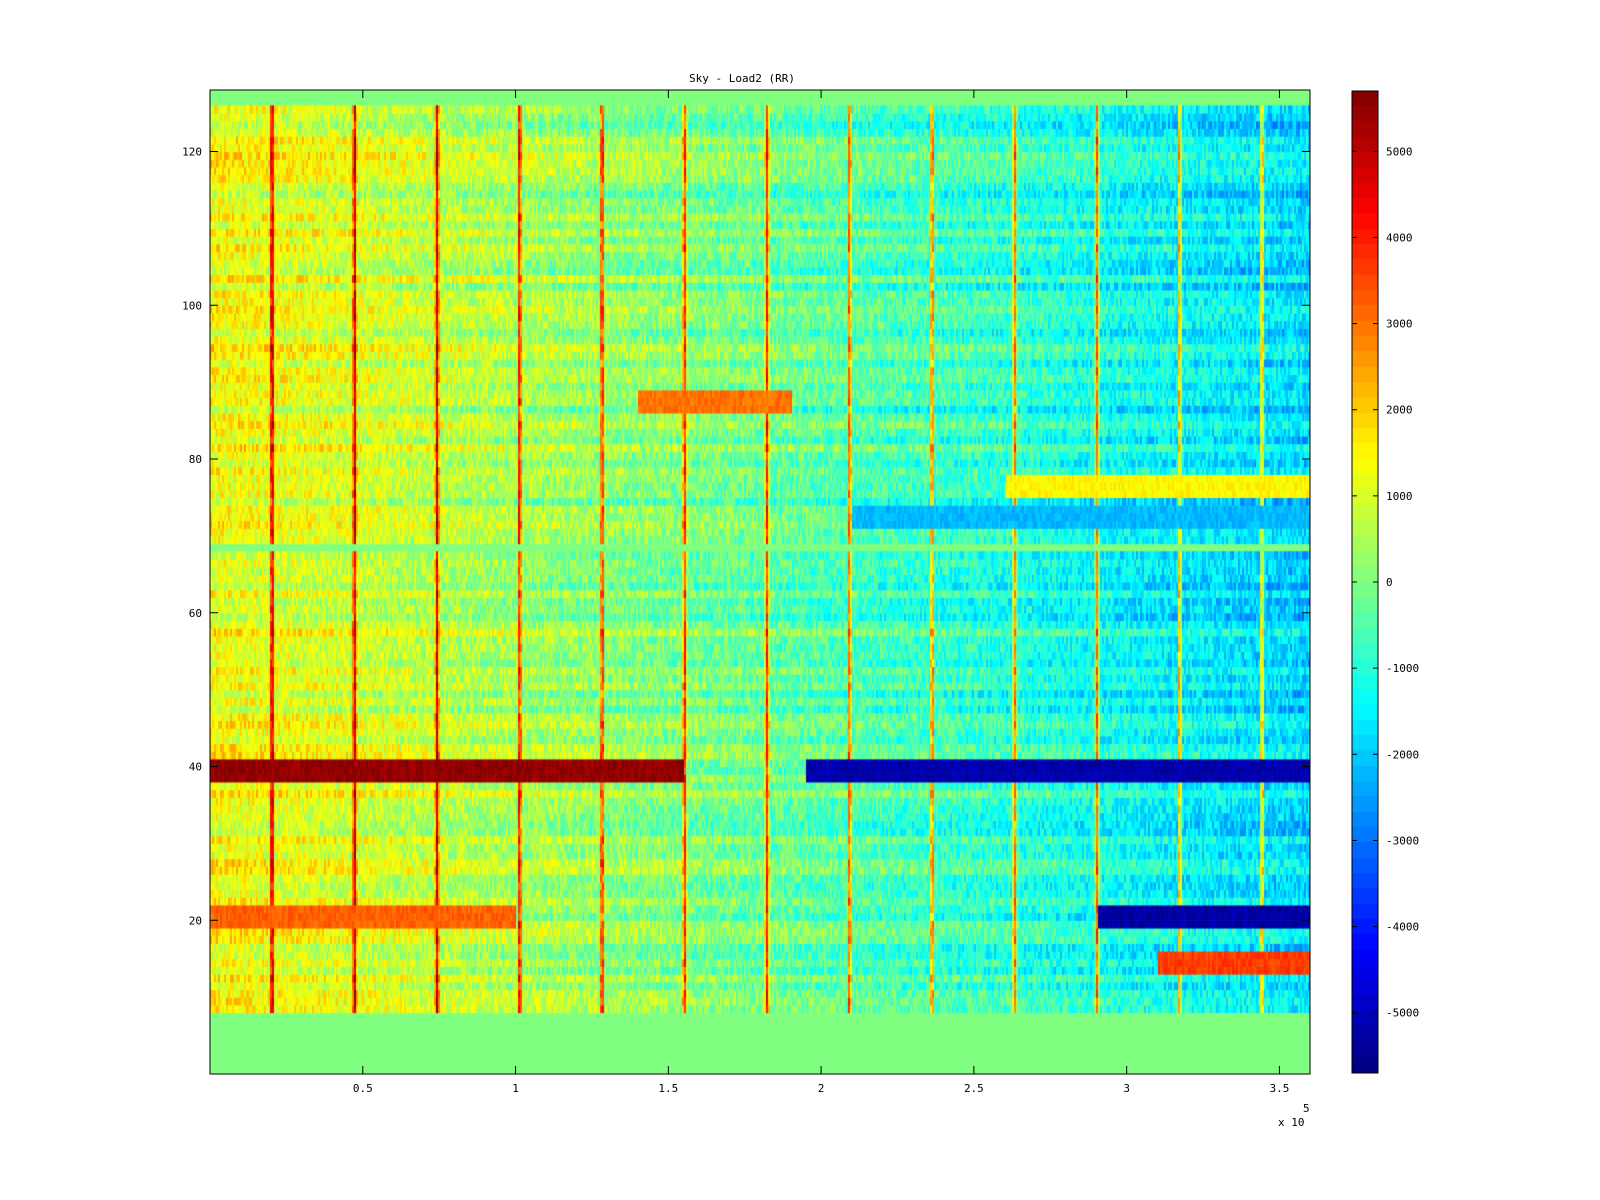 This screenshot has width=1600, height=1200. What do you see at coordinates (1402, 1013) in the screenshot?
I see `colorbar-tick-label: -5000` at bounding box center [1402, 1013].